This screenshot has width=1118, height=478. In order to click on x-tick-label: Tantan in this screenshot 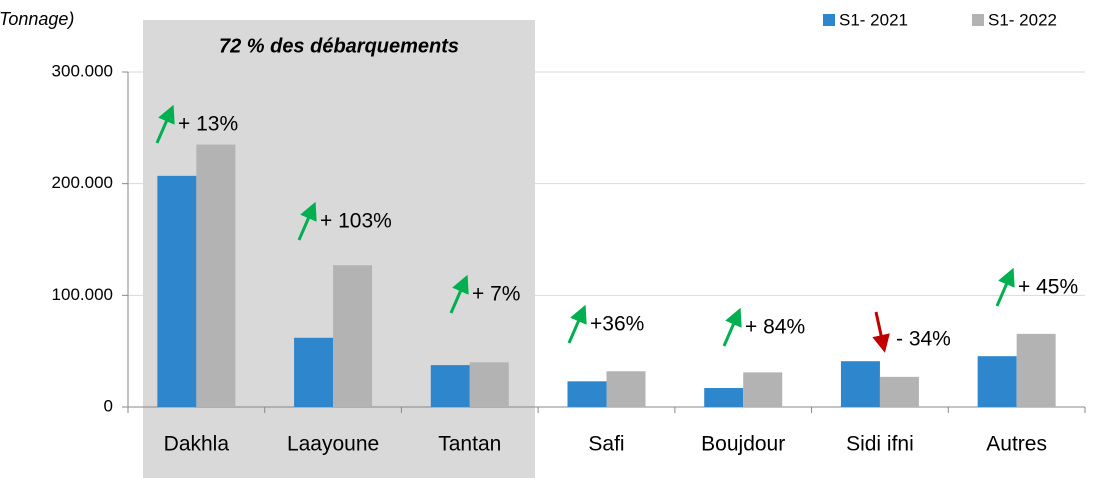, I will do `click(469, 444)`.